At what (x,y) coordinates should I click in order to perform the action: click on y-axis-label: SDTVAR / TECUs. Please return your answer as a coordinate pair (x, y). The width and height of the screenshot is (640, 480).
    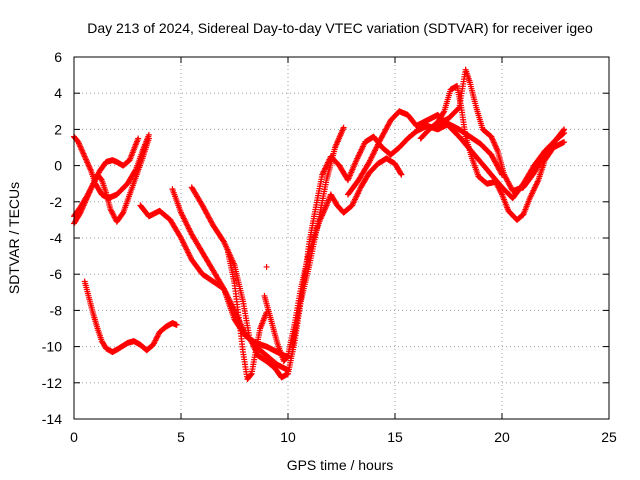
    Looking at the image, I should click on (14, 238).